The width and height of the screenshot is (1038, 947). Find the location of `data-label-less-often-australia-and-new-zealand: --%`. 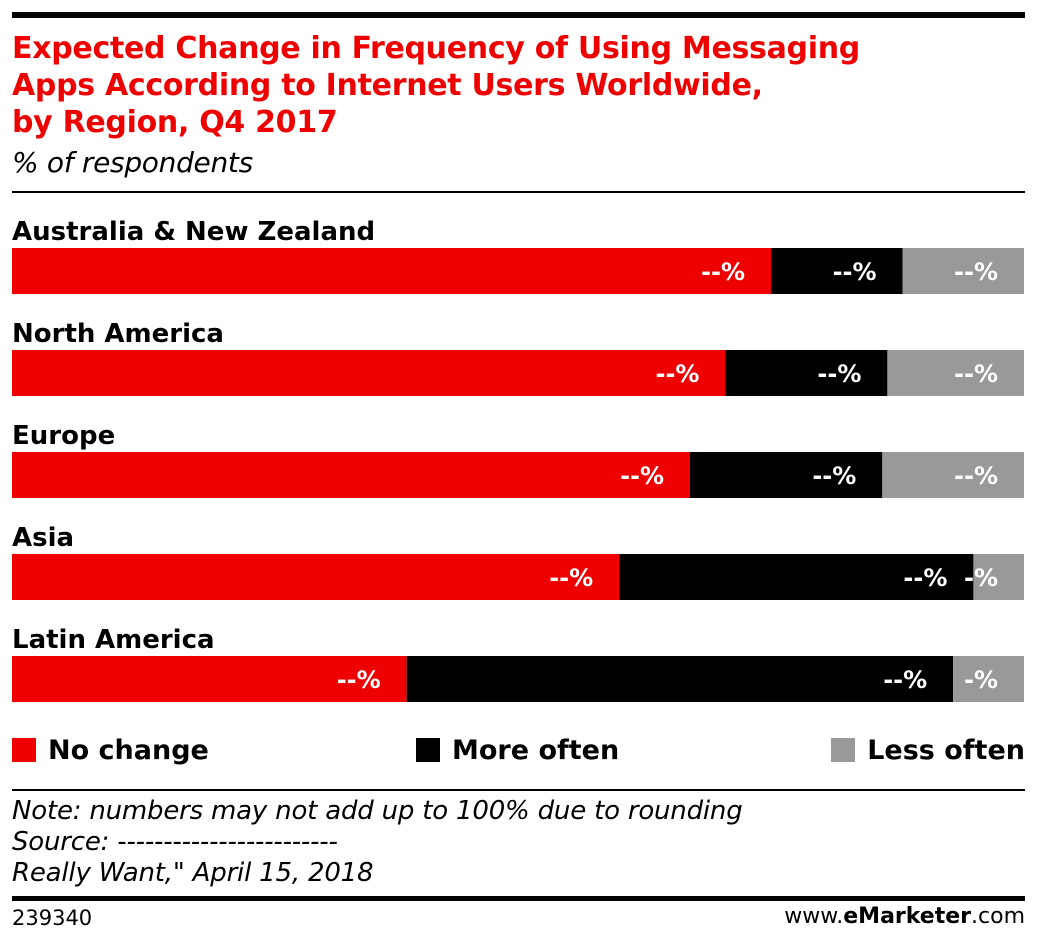

data-label-less-often-australia-and-new-zealand: --% is located at coordinates (976, 272).